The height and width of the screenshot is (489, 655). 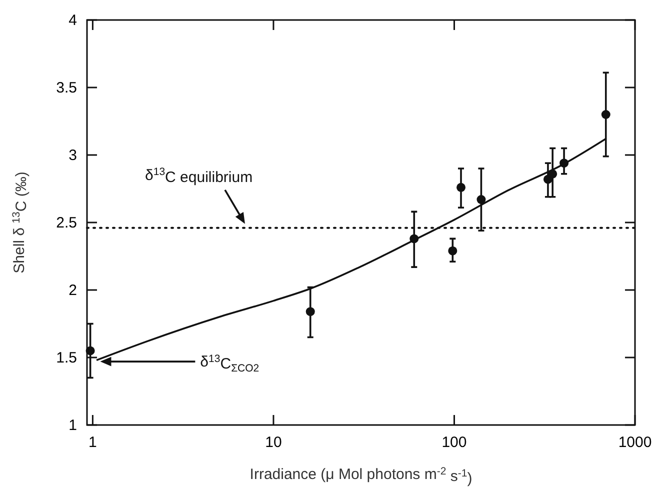 I want to click on x-axis-title: Irradiance (μ Mol photons m$^{-2}$ s$^{-1}$), so click(x=361, y=476).